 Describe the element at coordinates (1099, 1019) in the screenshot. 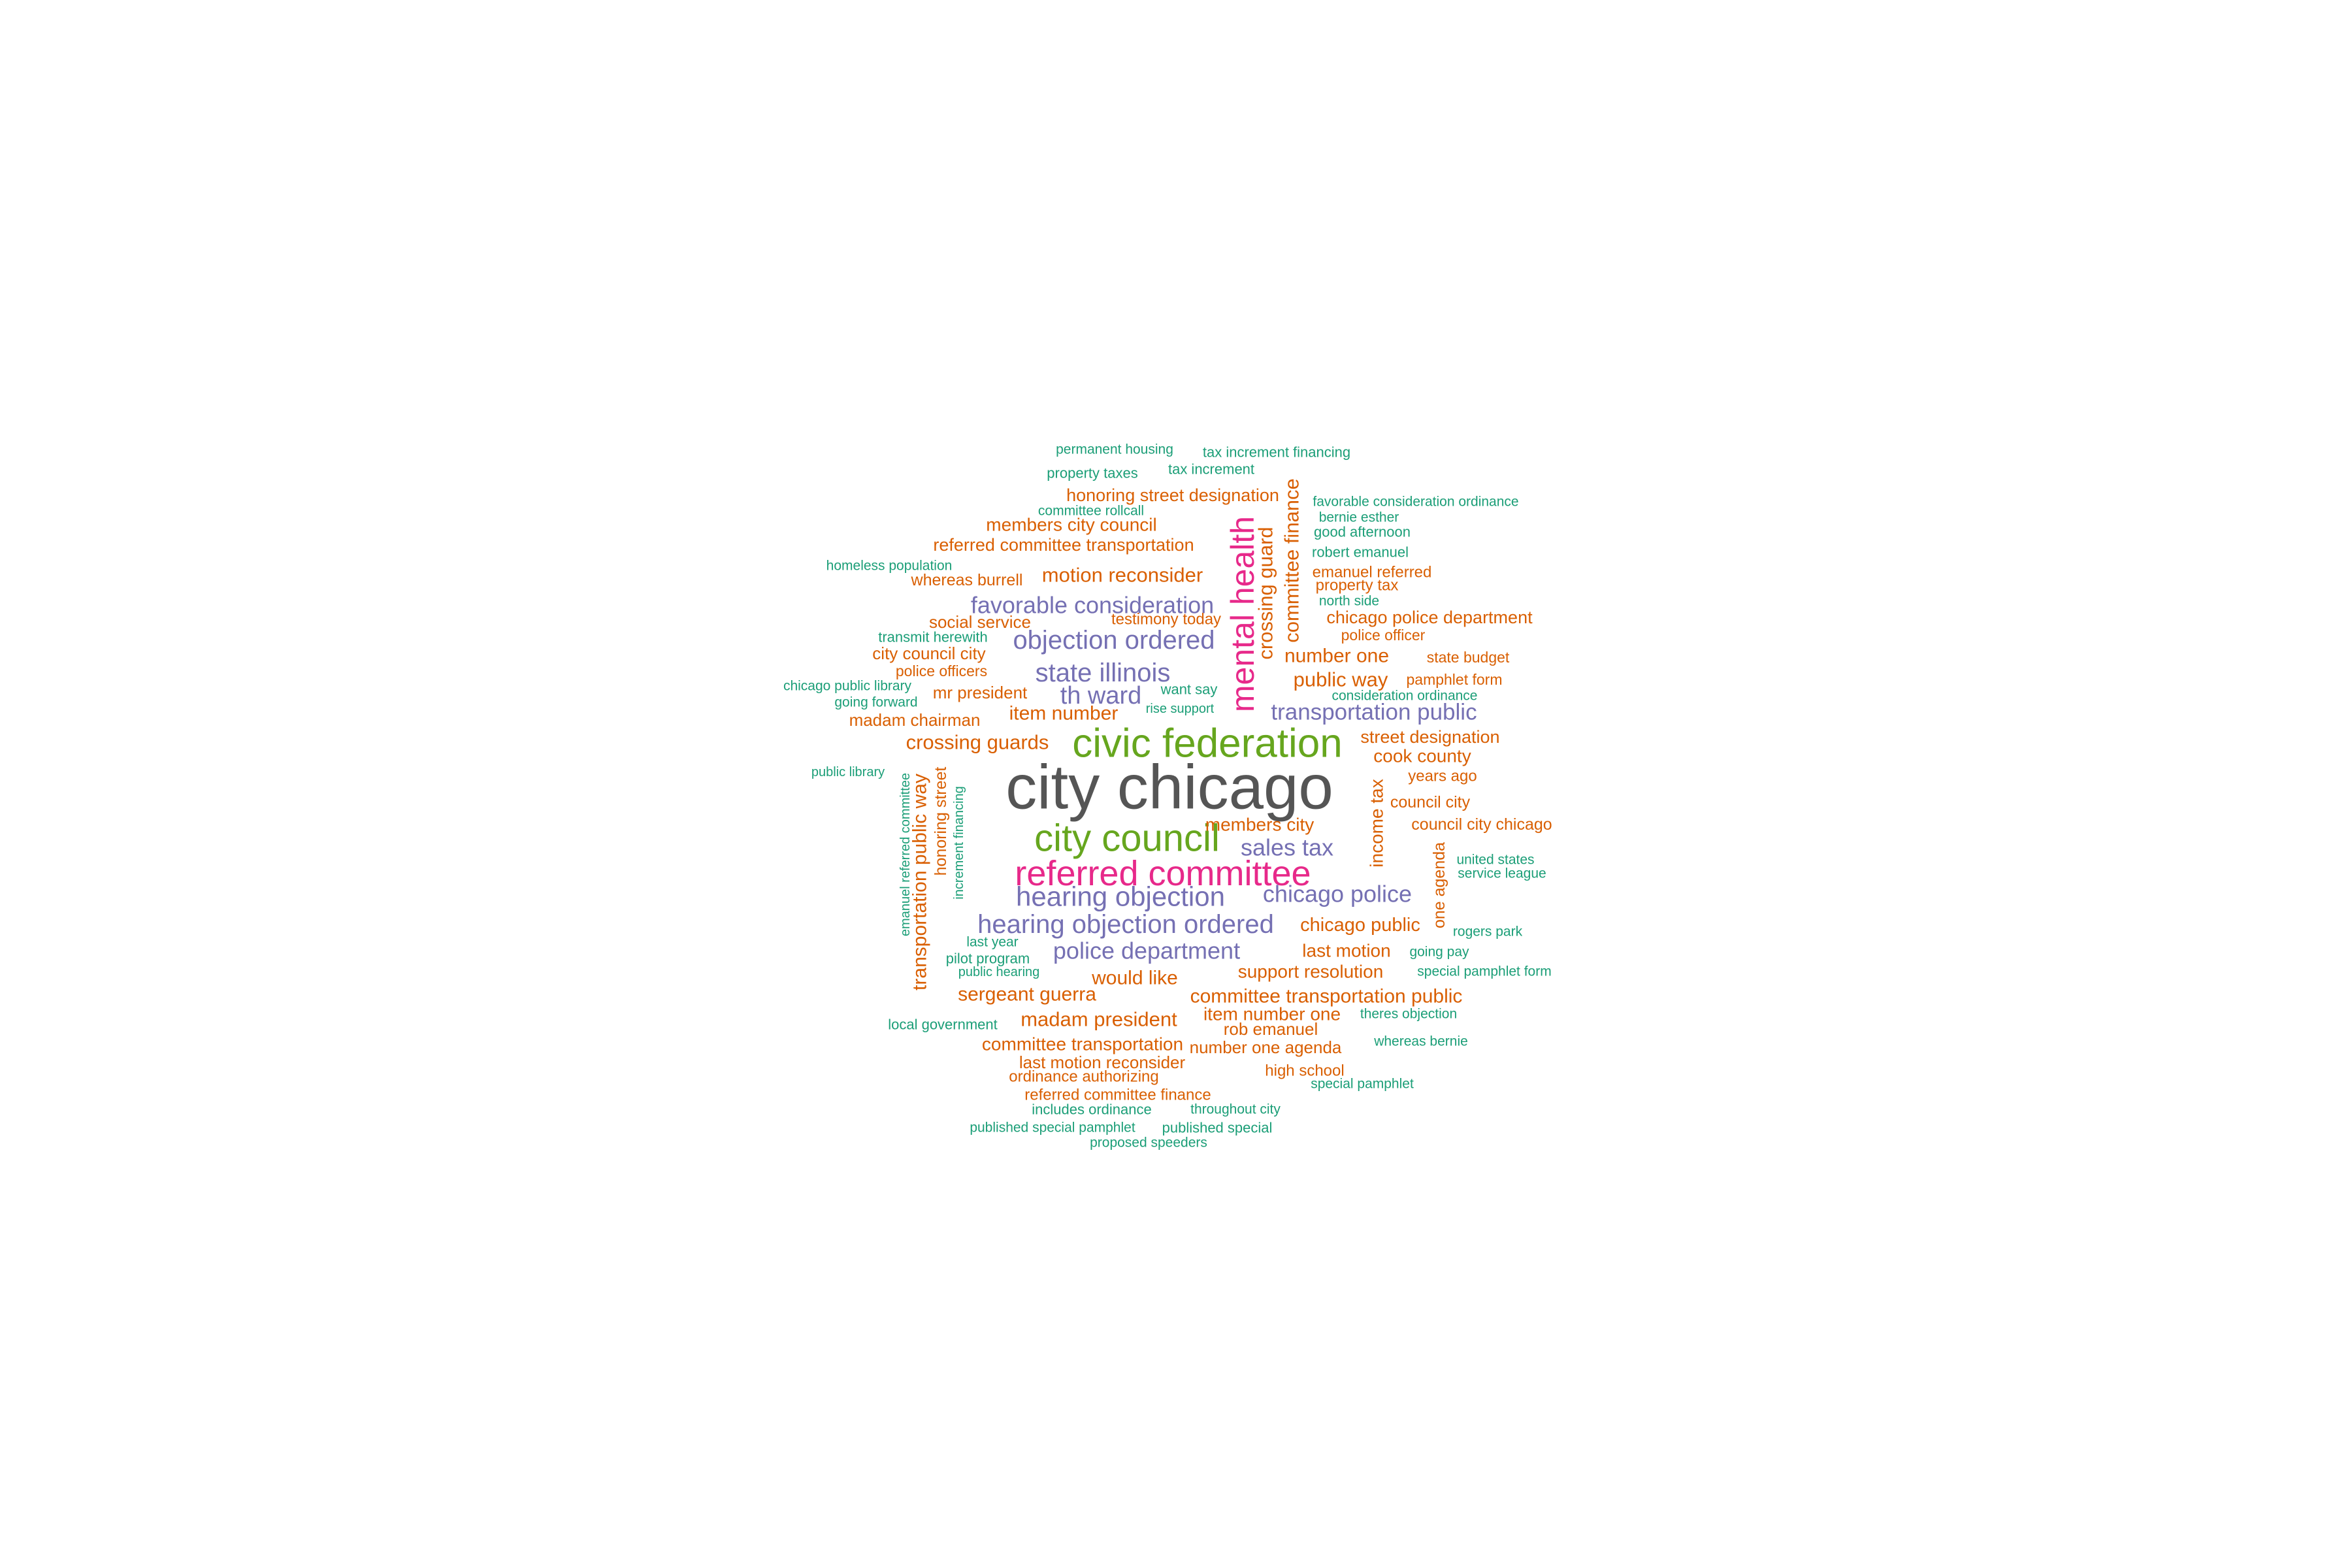

I see `word-madam-president: madam president` at that location.